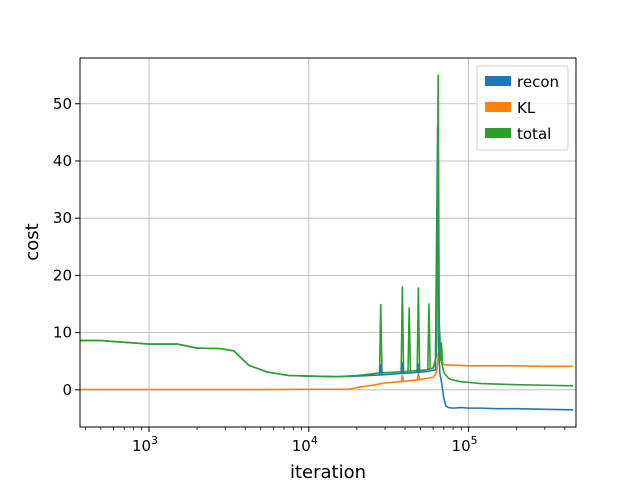  What do you see at coordinates (538, 82) in the screenshot?
I see `legend-label-recon: recon` at bounding box center [538, 82].